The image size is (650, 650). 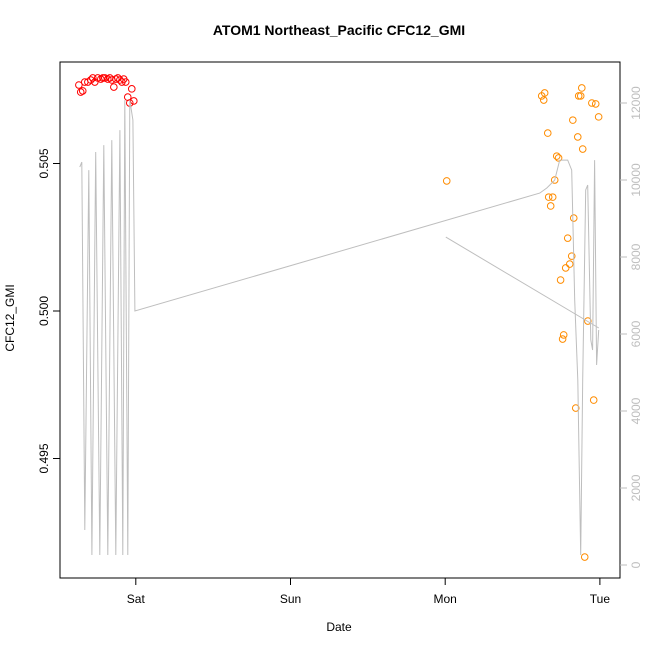 What do you see at coordinates (44, 458) in the screenshot?
I see `y-tick-label: 0.495` at bounding box center [44, 458].